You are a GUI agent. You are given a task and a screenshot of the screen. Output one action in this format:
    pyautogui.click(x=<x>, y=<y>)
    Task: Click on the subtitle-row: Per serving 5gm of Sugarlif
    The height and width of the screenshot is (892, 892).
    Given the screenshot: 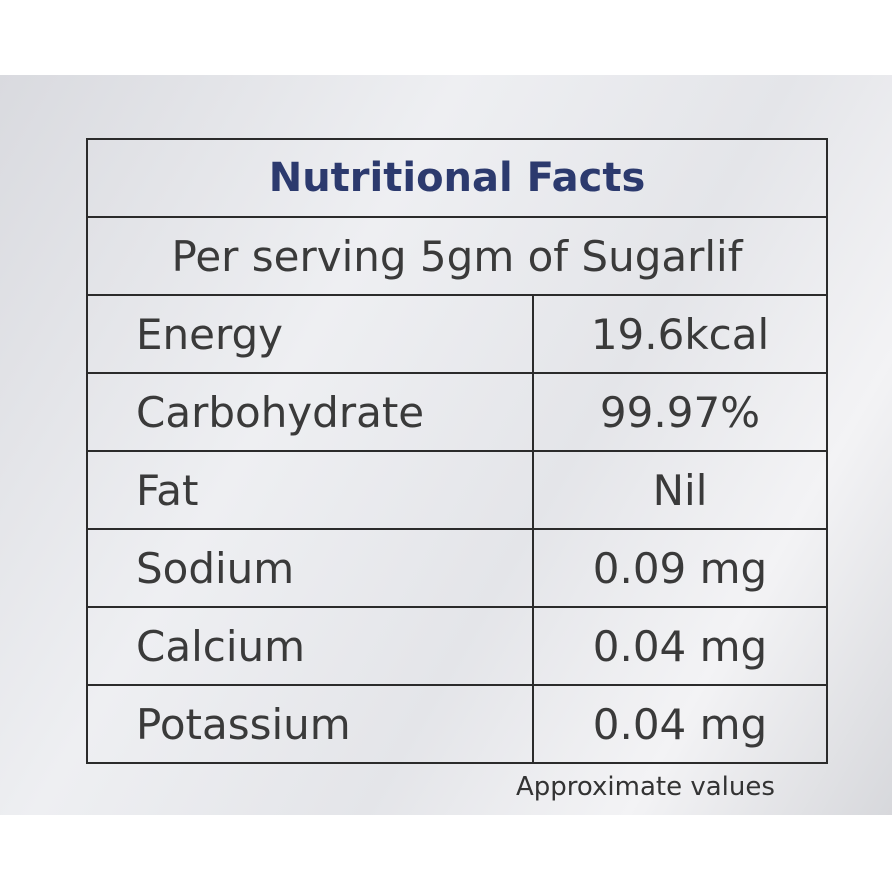 What is the action you would take?
    pyautogui.click(x=457, y=256)
    